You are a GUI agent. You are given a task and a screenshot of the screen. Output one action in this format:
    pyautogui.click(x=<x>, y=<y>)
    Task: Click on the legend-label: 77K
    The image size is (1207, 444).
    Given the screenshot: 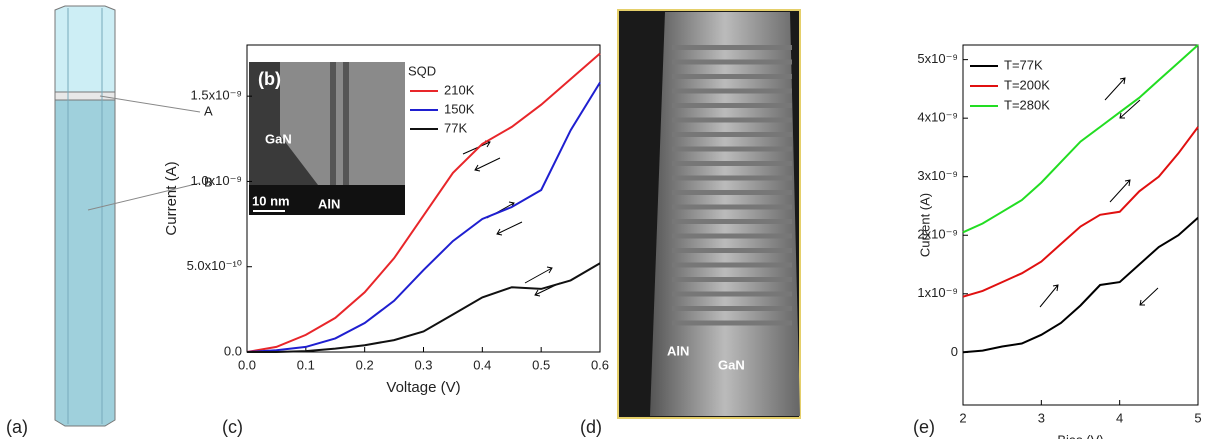 What is the action you would take?
    pyautogui.click(x=455, y=127)
    